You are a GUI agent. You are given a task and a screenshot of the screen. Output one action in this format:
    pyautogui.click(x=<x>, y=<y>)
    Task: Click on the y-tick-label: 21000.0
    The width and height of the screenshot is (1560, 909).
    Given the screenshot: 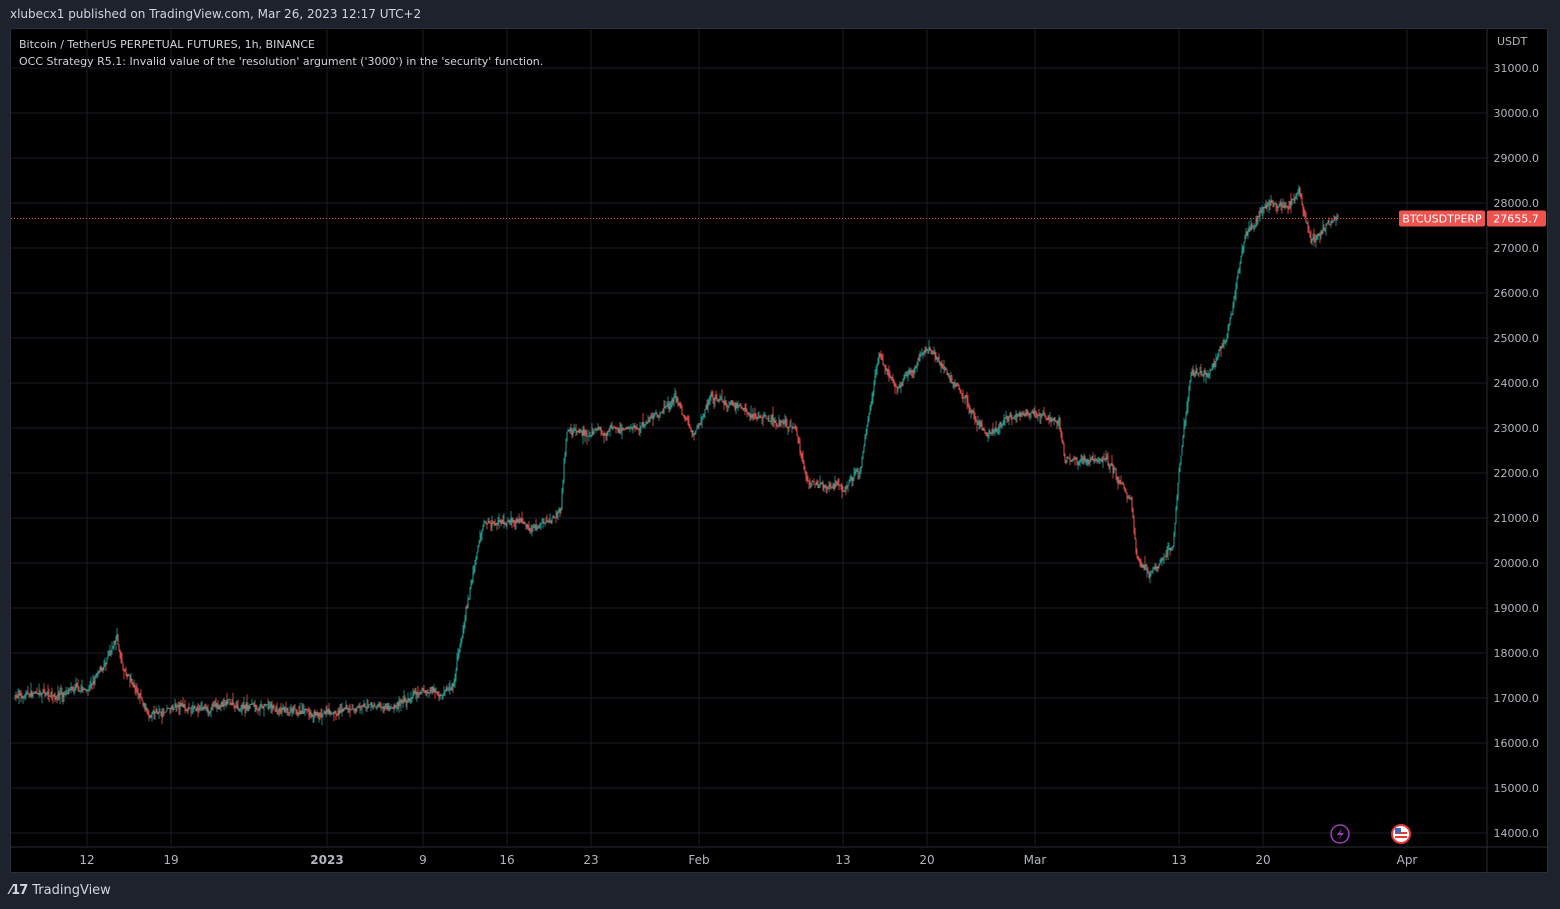 What is the action you would take?
    pyautogui.click(x=1517, y=518)
    